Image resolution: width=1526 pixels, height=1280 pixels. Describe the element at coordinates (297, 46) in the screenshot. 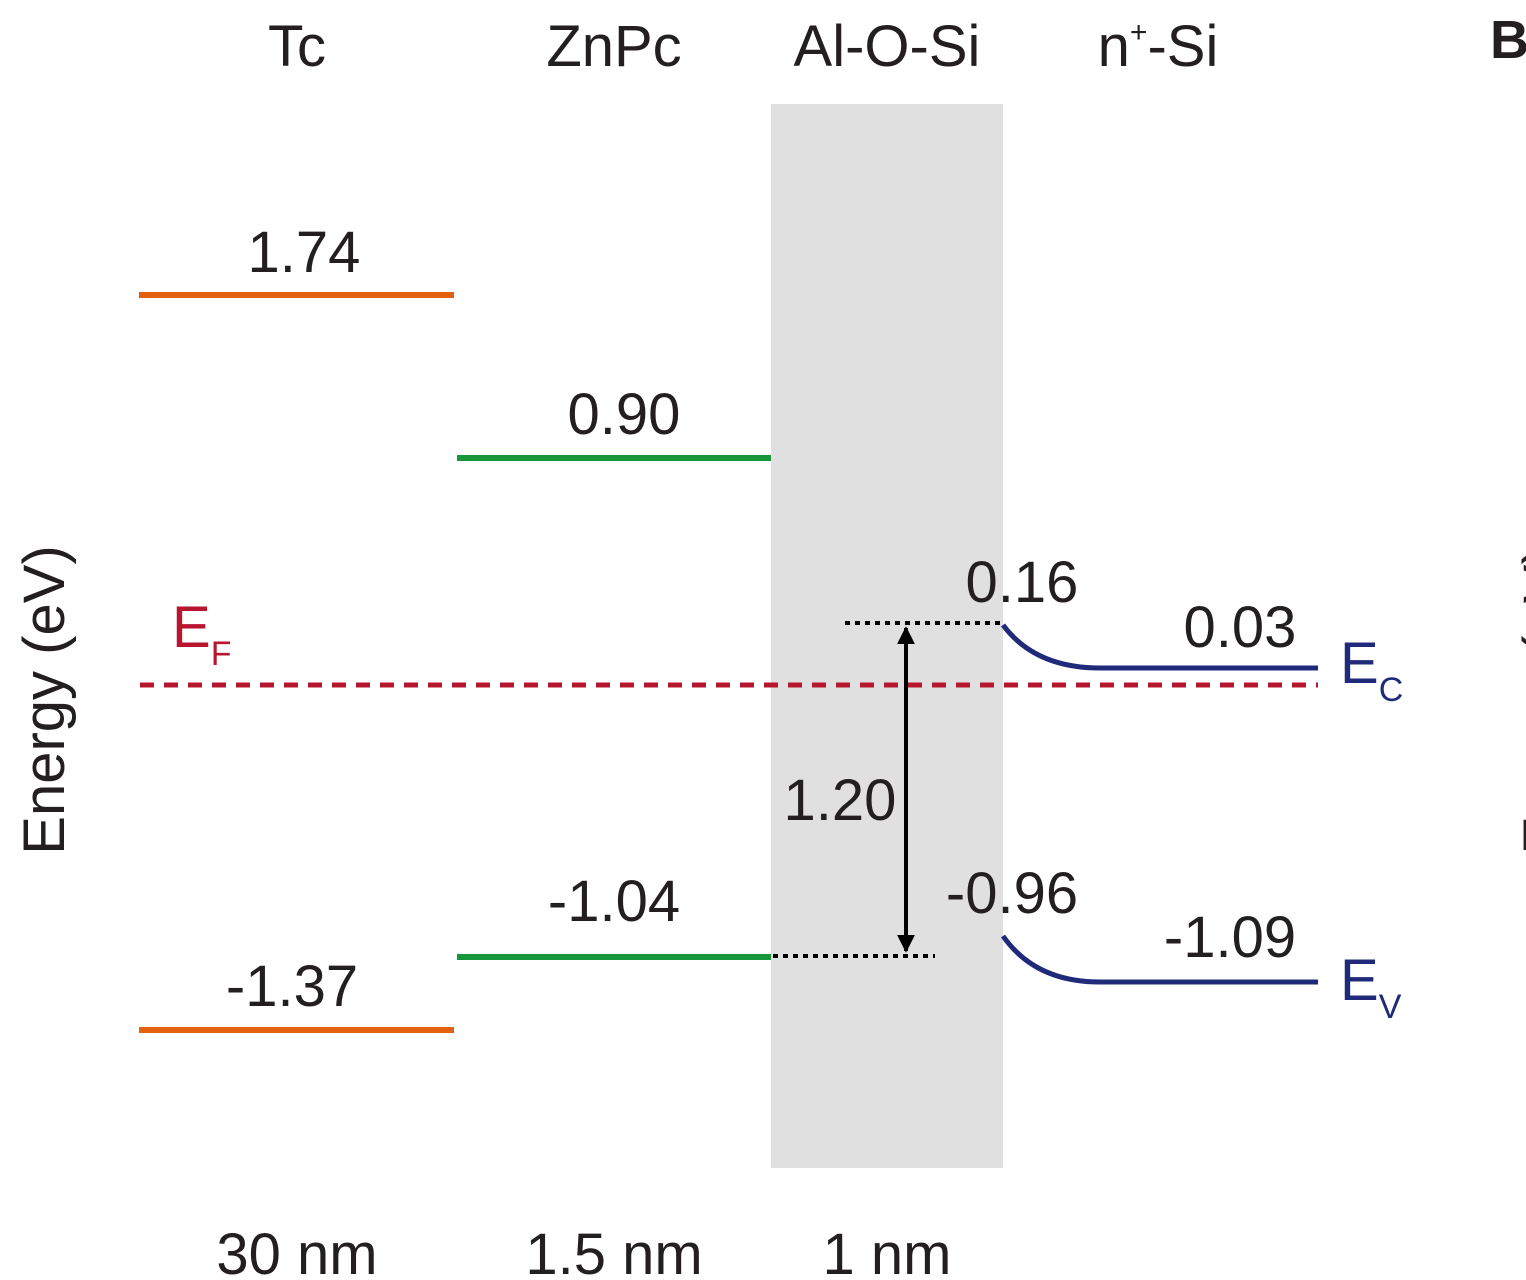

I see `layer-name-tc: Tc` at that location.